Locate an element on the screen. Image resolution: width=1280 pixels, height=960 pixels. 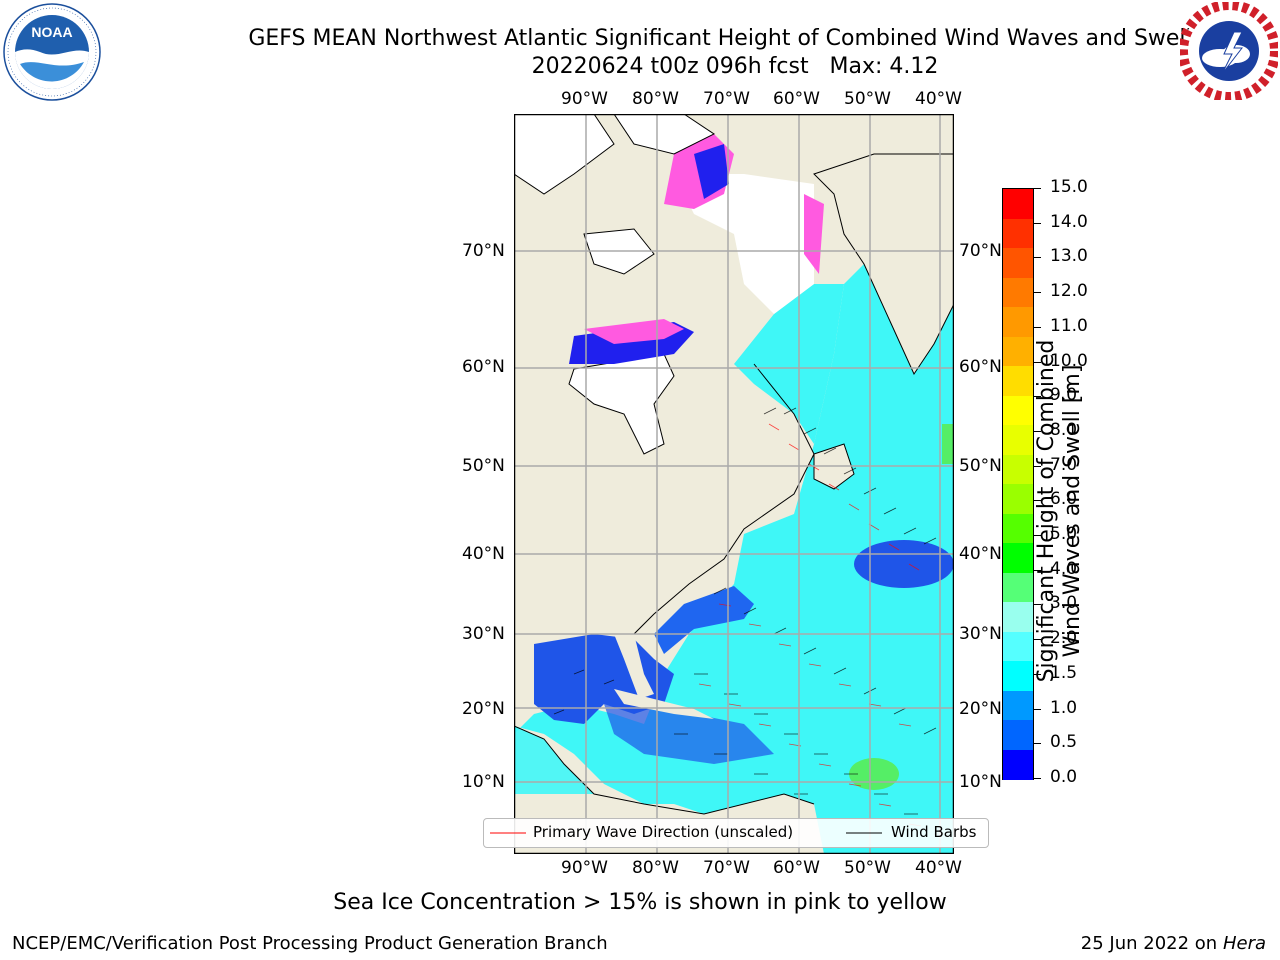
lon-label-top: 70°W is located at coordinates (726, 99).